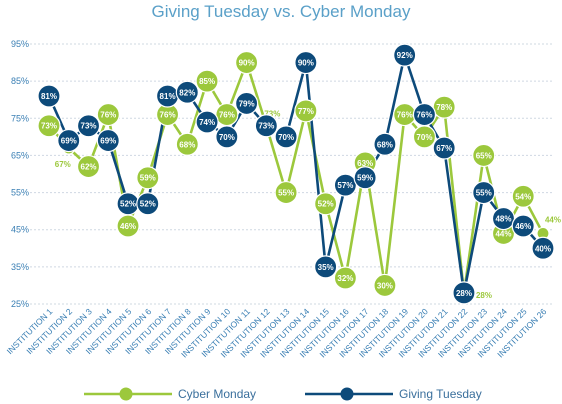  Describe the element at coordinates (20, 304) in the screenshot. I see `y-tick-label: 25%` at that location.